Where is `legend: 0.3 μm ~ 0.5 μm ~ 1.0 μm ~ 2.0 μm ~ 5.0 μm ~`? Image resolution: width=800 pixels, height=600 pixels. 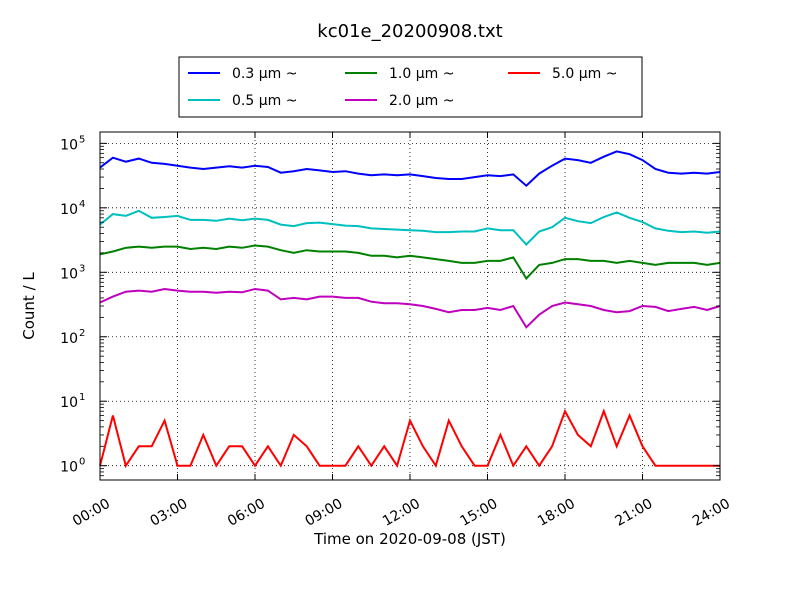
legend: 0.3 μm ~ 0.5 μm ~ 1.0 μm ~ 2.0 μm ~ 5.0 μm ~ is located at coordinates (410, 87).